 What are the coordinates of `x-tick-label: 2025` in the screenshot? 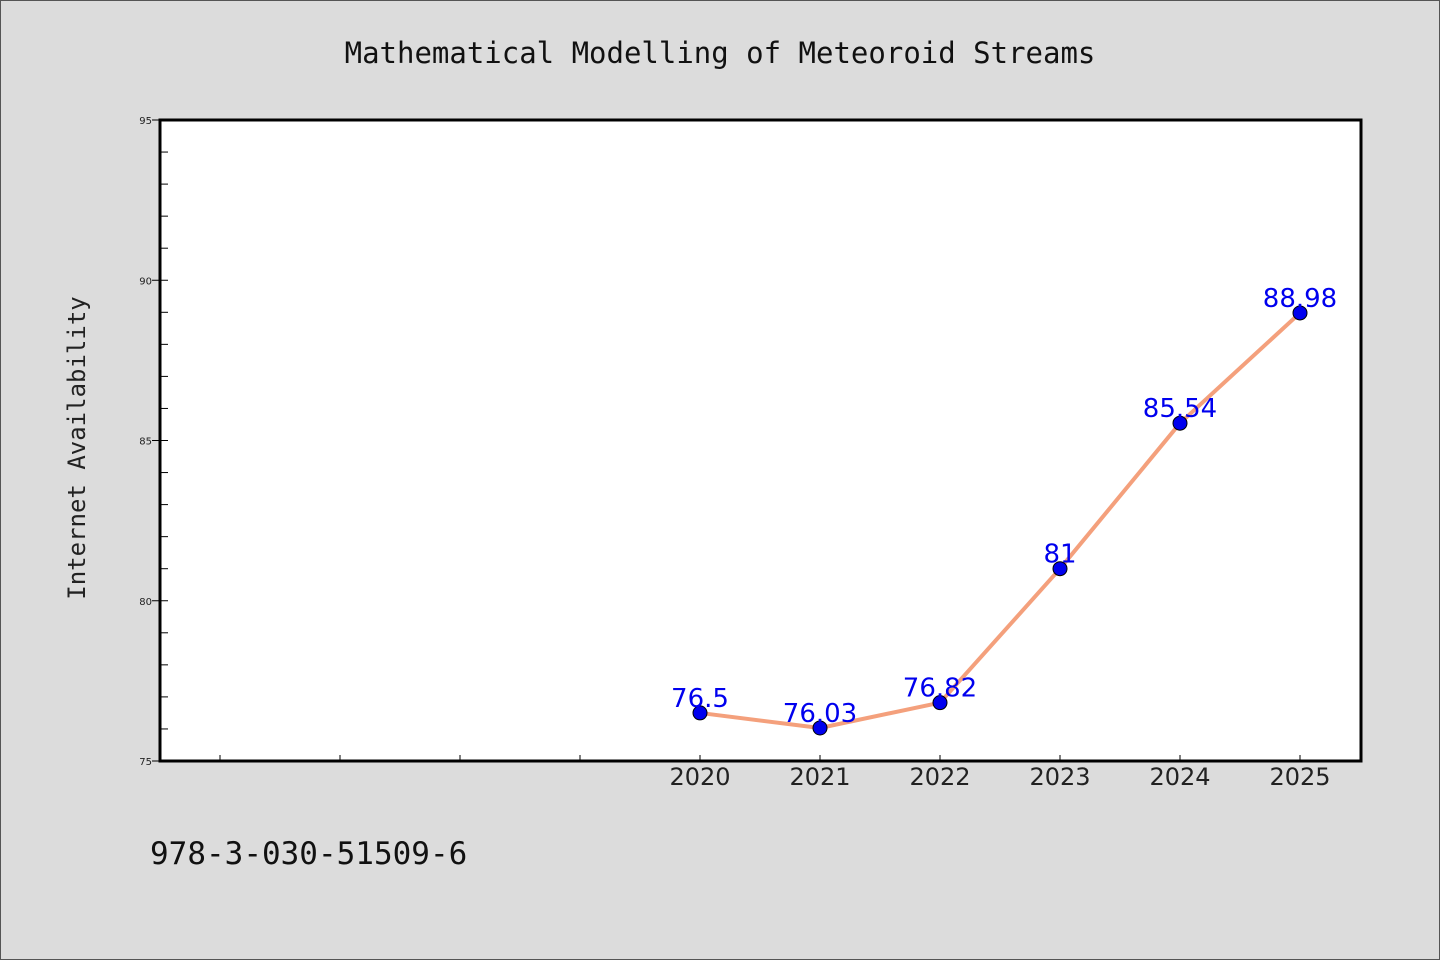 It's located at (1299, 777).